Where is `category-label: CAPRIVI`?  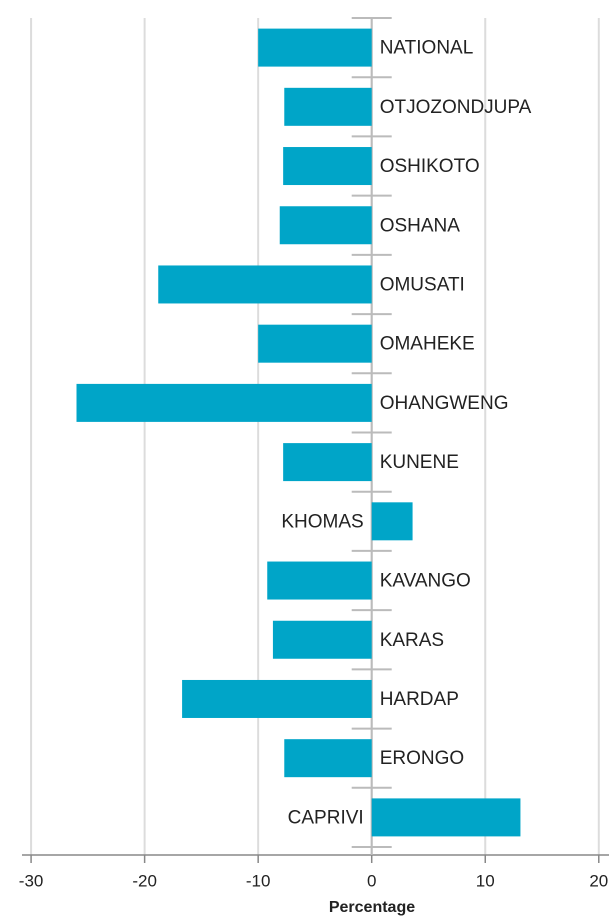
category-label: CAPRIVI is located at coordinates (326, 817).